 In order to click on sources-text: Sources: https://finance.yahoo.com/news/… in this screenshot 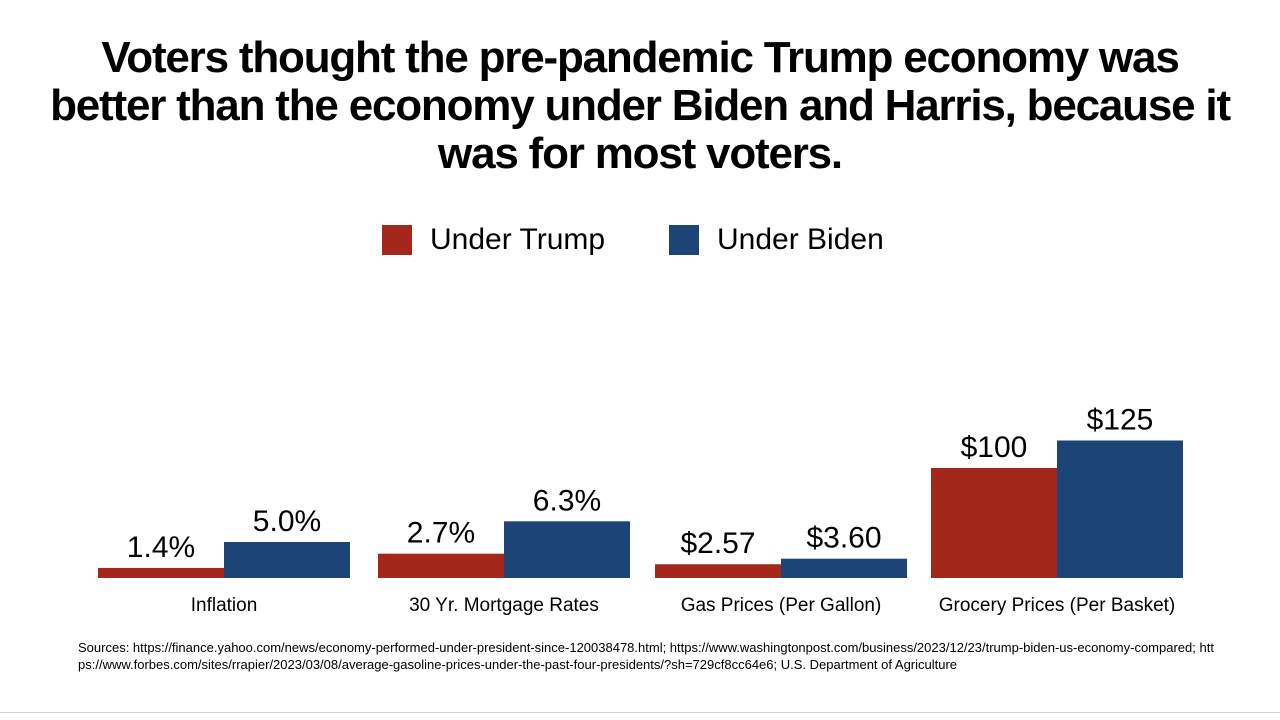, I will do `click(646, 656)`.